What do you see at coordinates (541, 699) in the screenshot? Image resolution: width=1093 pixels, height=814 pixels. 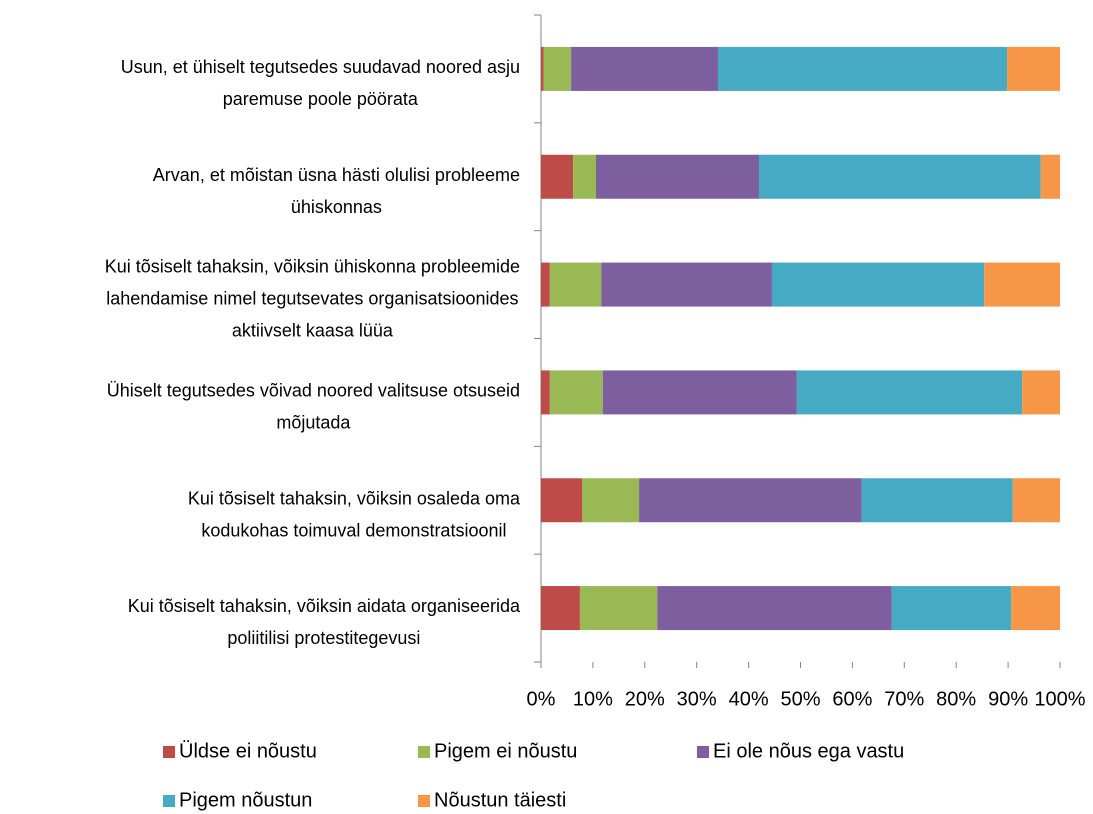 I see `x-tick-label: 0%` at bounding box center [541, 699].